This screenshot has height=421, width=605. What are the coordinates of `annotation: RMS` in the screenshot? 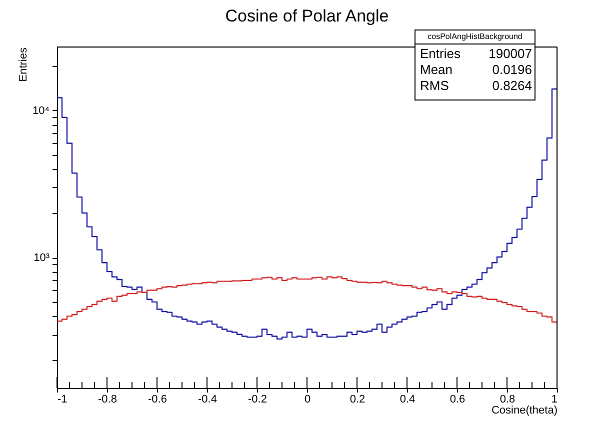 It's located at (435, 85).